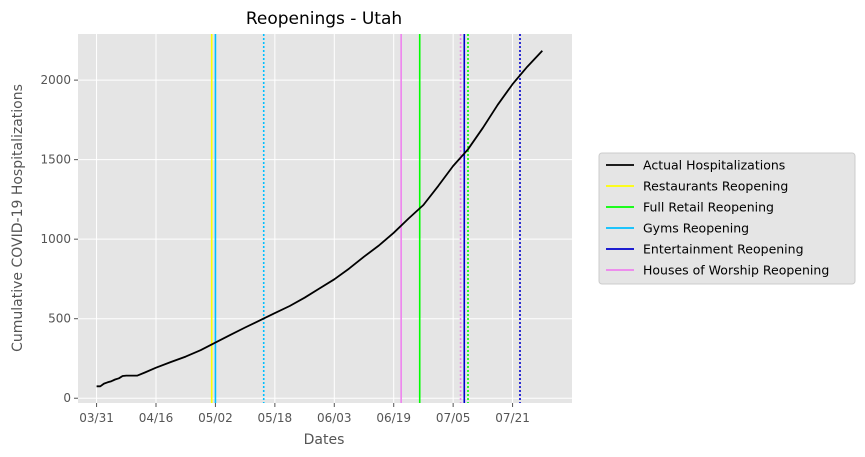 The height and width of the screenshot is (457, 865). Describe the element at coordinates (67, 398) in the screenshot. I see `y-tick-label: 0` at that location.